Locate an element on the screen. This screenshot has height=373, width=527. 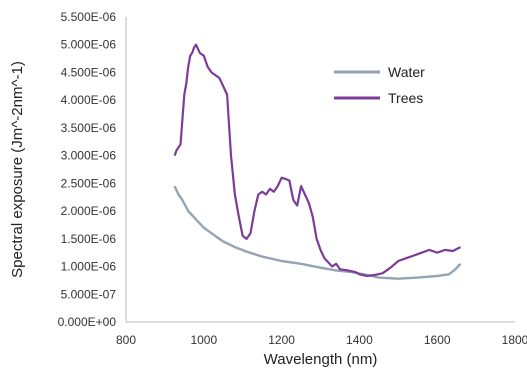
legend-label-trees: Trees is located at coordinates (405, 98).